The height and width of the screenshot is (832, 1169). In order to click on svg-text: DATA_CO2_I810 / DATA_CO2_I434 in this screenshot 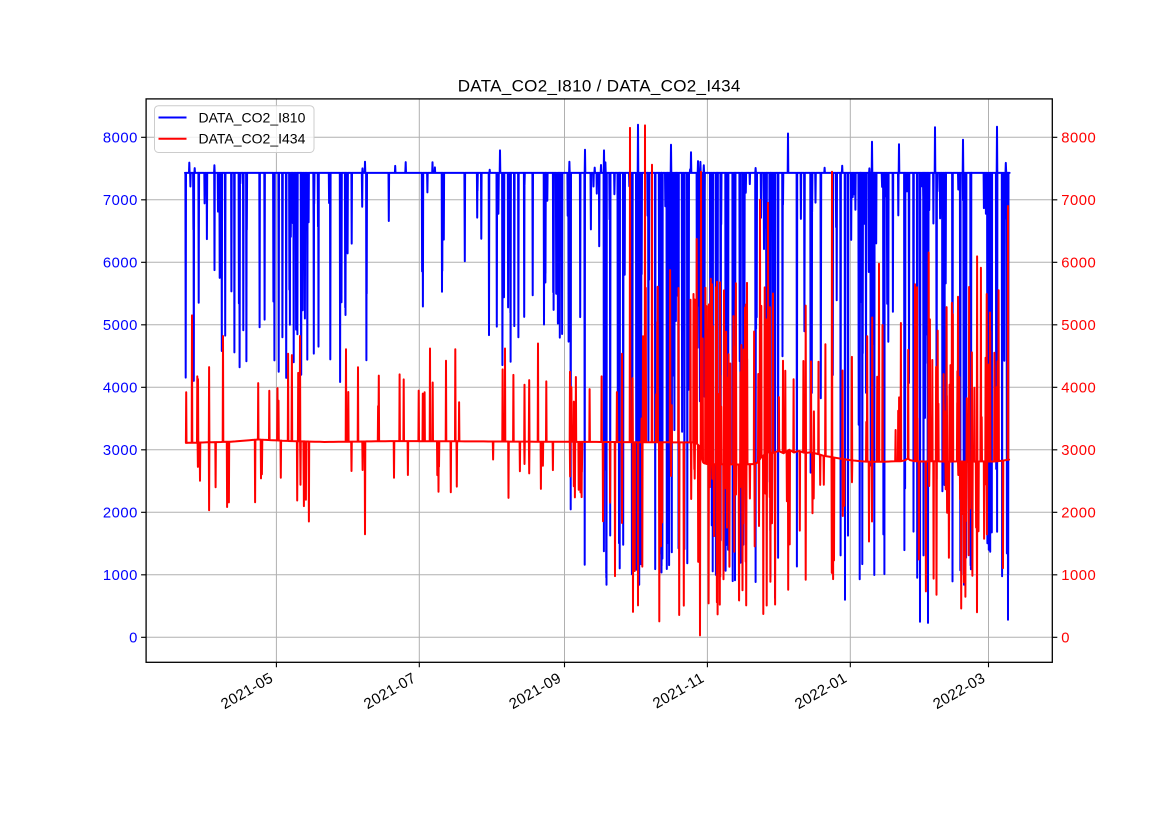, I will do `click(599, 85)`.